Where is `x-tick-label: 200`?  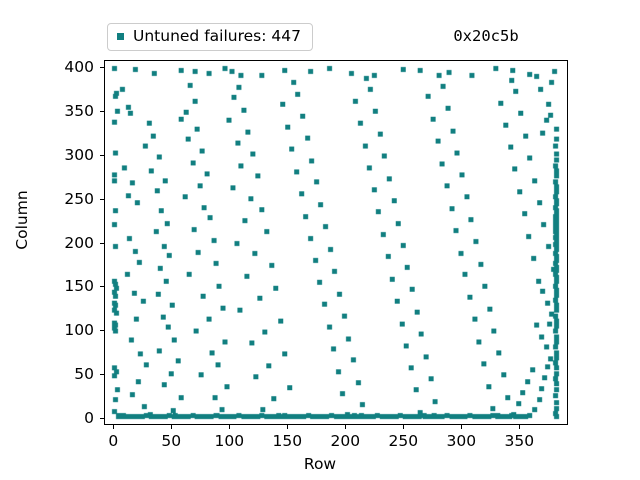
x-tick-label: 200 is located at coordinates (345, 441).